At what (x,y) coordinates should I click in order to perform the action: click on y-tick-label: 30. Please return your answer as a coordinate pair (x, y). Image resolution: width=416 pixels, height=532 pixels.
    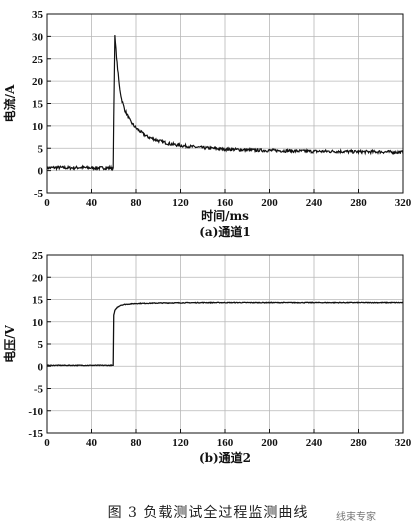
    Looking at the image, I should click on (38, 37).